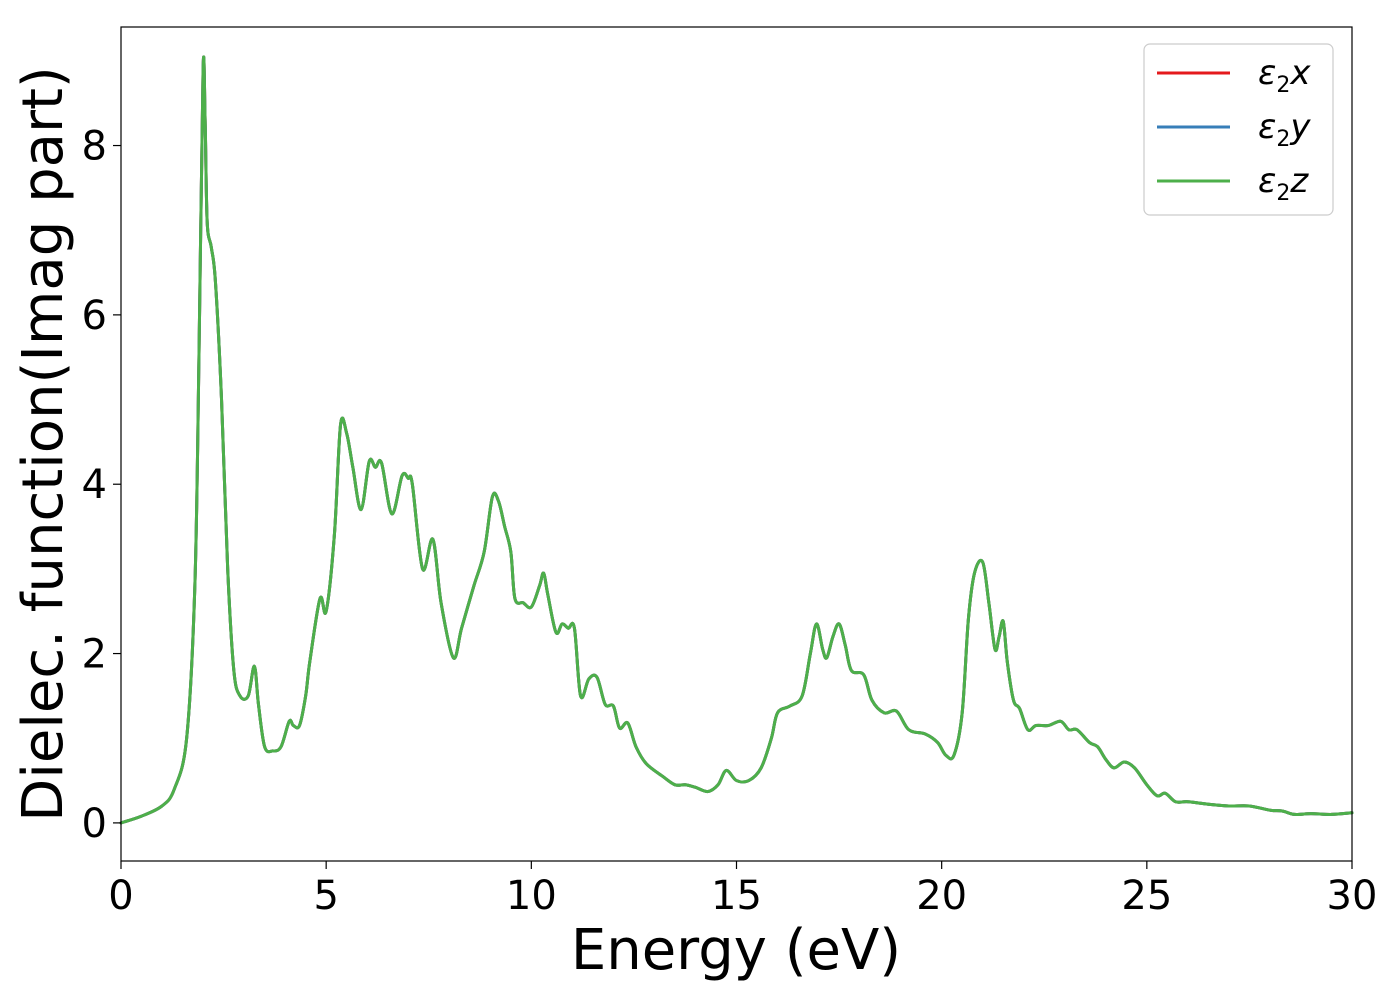 The width and height of the screenshot is (1400, 1000). Describe the element at coordinates (736, 896) in the screenshot. I see `x-tick-label: 15` at that location.